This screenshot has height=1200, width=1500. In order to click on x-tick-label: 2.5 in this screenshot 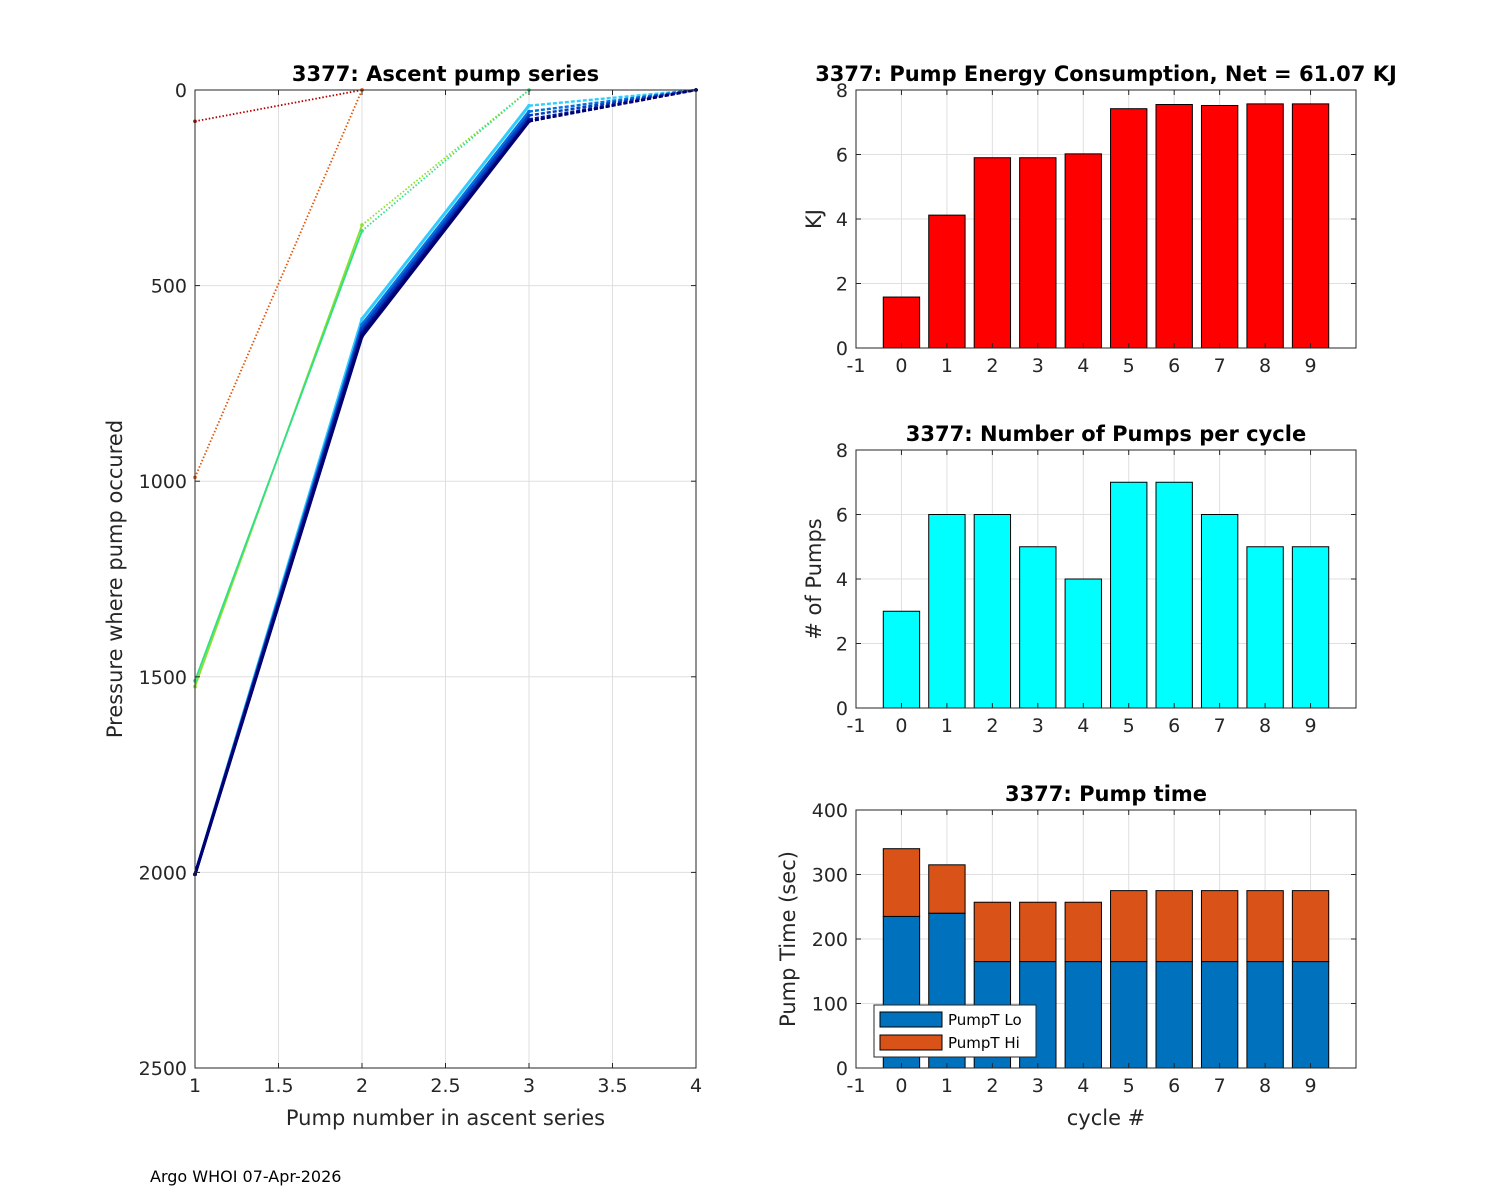, I will do `click(445, 1086)`.